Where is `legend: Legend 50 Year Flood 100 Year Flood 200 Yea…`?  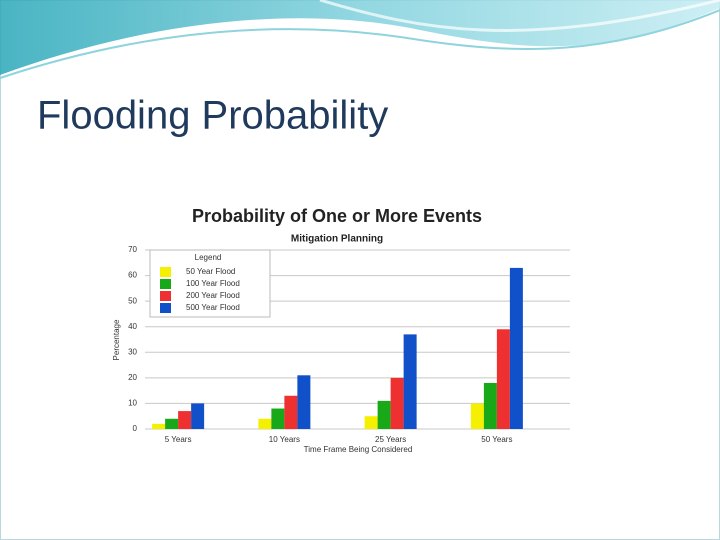 legend: Legend 50 Year Flood 100 Year Flood 200 Yea… is located at coordinates (210, 283).